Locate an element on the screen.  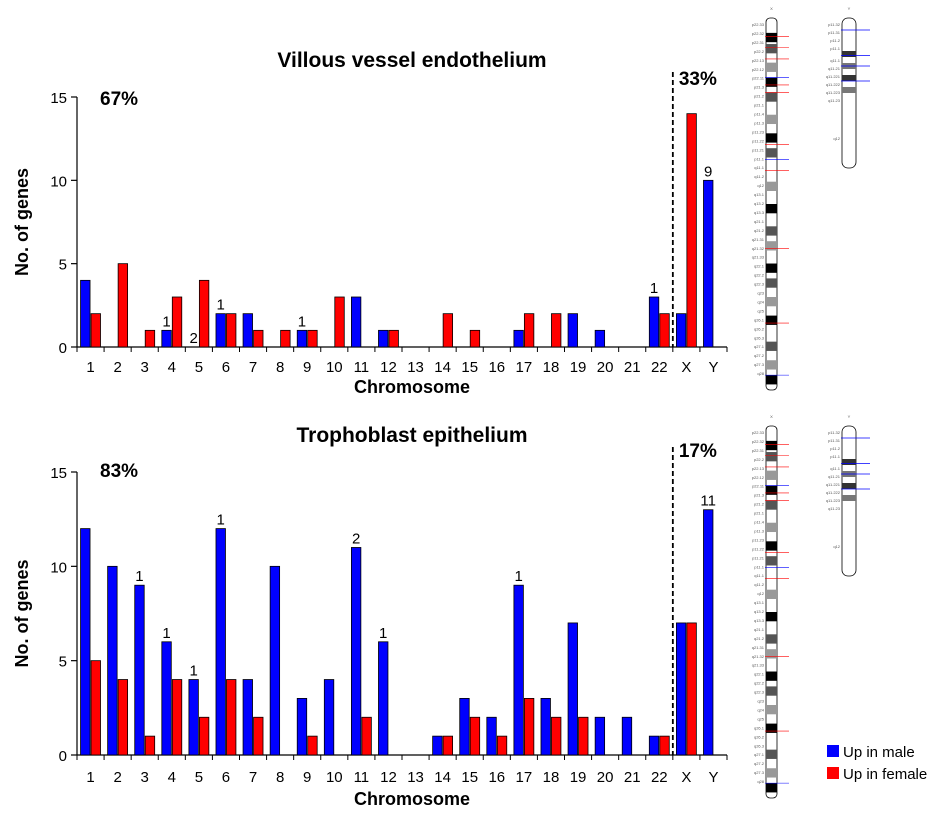
y-band-label: q11.223 is located at coordinates (833, 500).